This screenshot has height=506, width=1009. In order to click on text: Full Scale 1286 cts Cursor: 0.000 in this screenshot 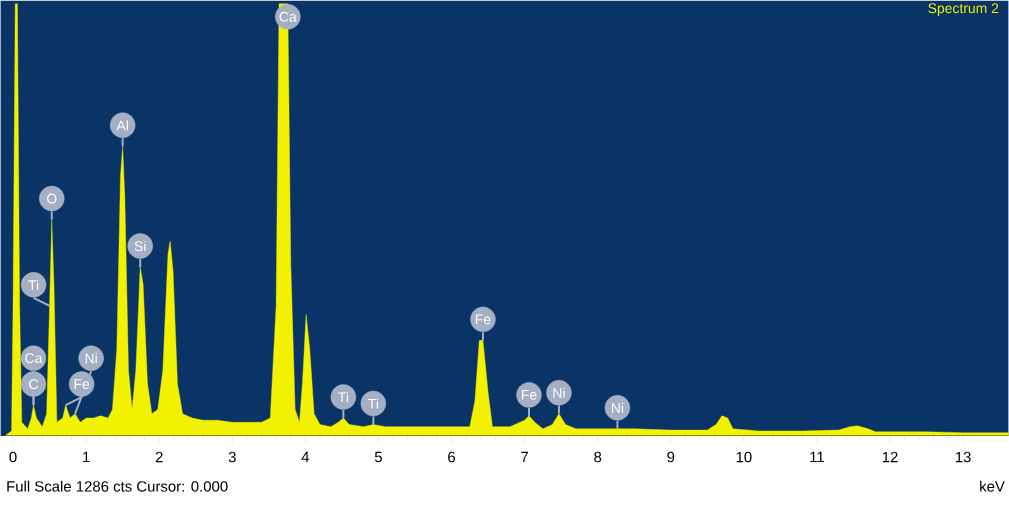, I will do `click(117, 486)`.